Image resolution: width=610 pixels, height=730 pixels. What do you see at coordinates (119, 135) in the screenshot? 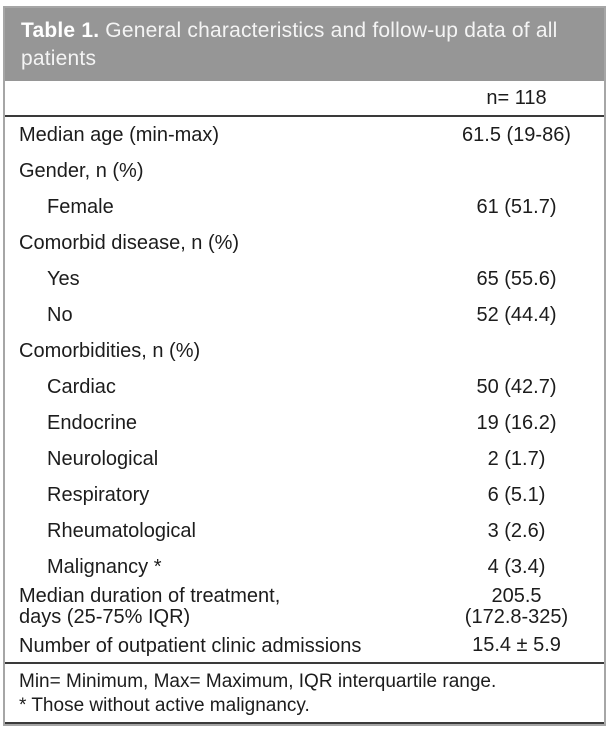
I see `row-label: Median age (min-max)` at bounding box center [119, 135].